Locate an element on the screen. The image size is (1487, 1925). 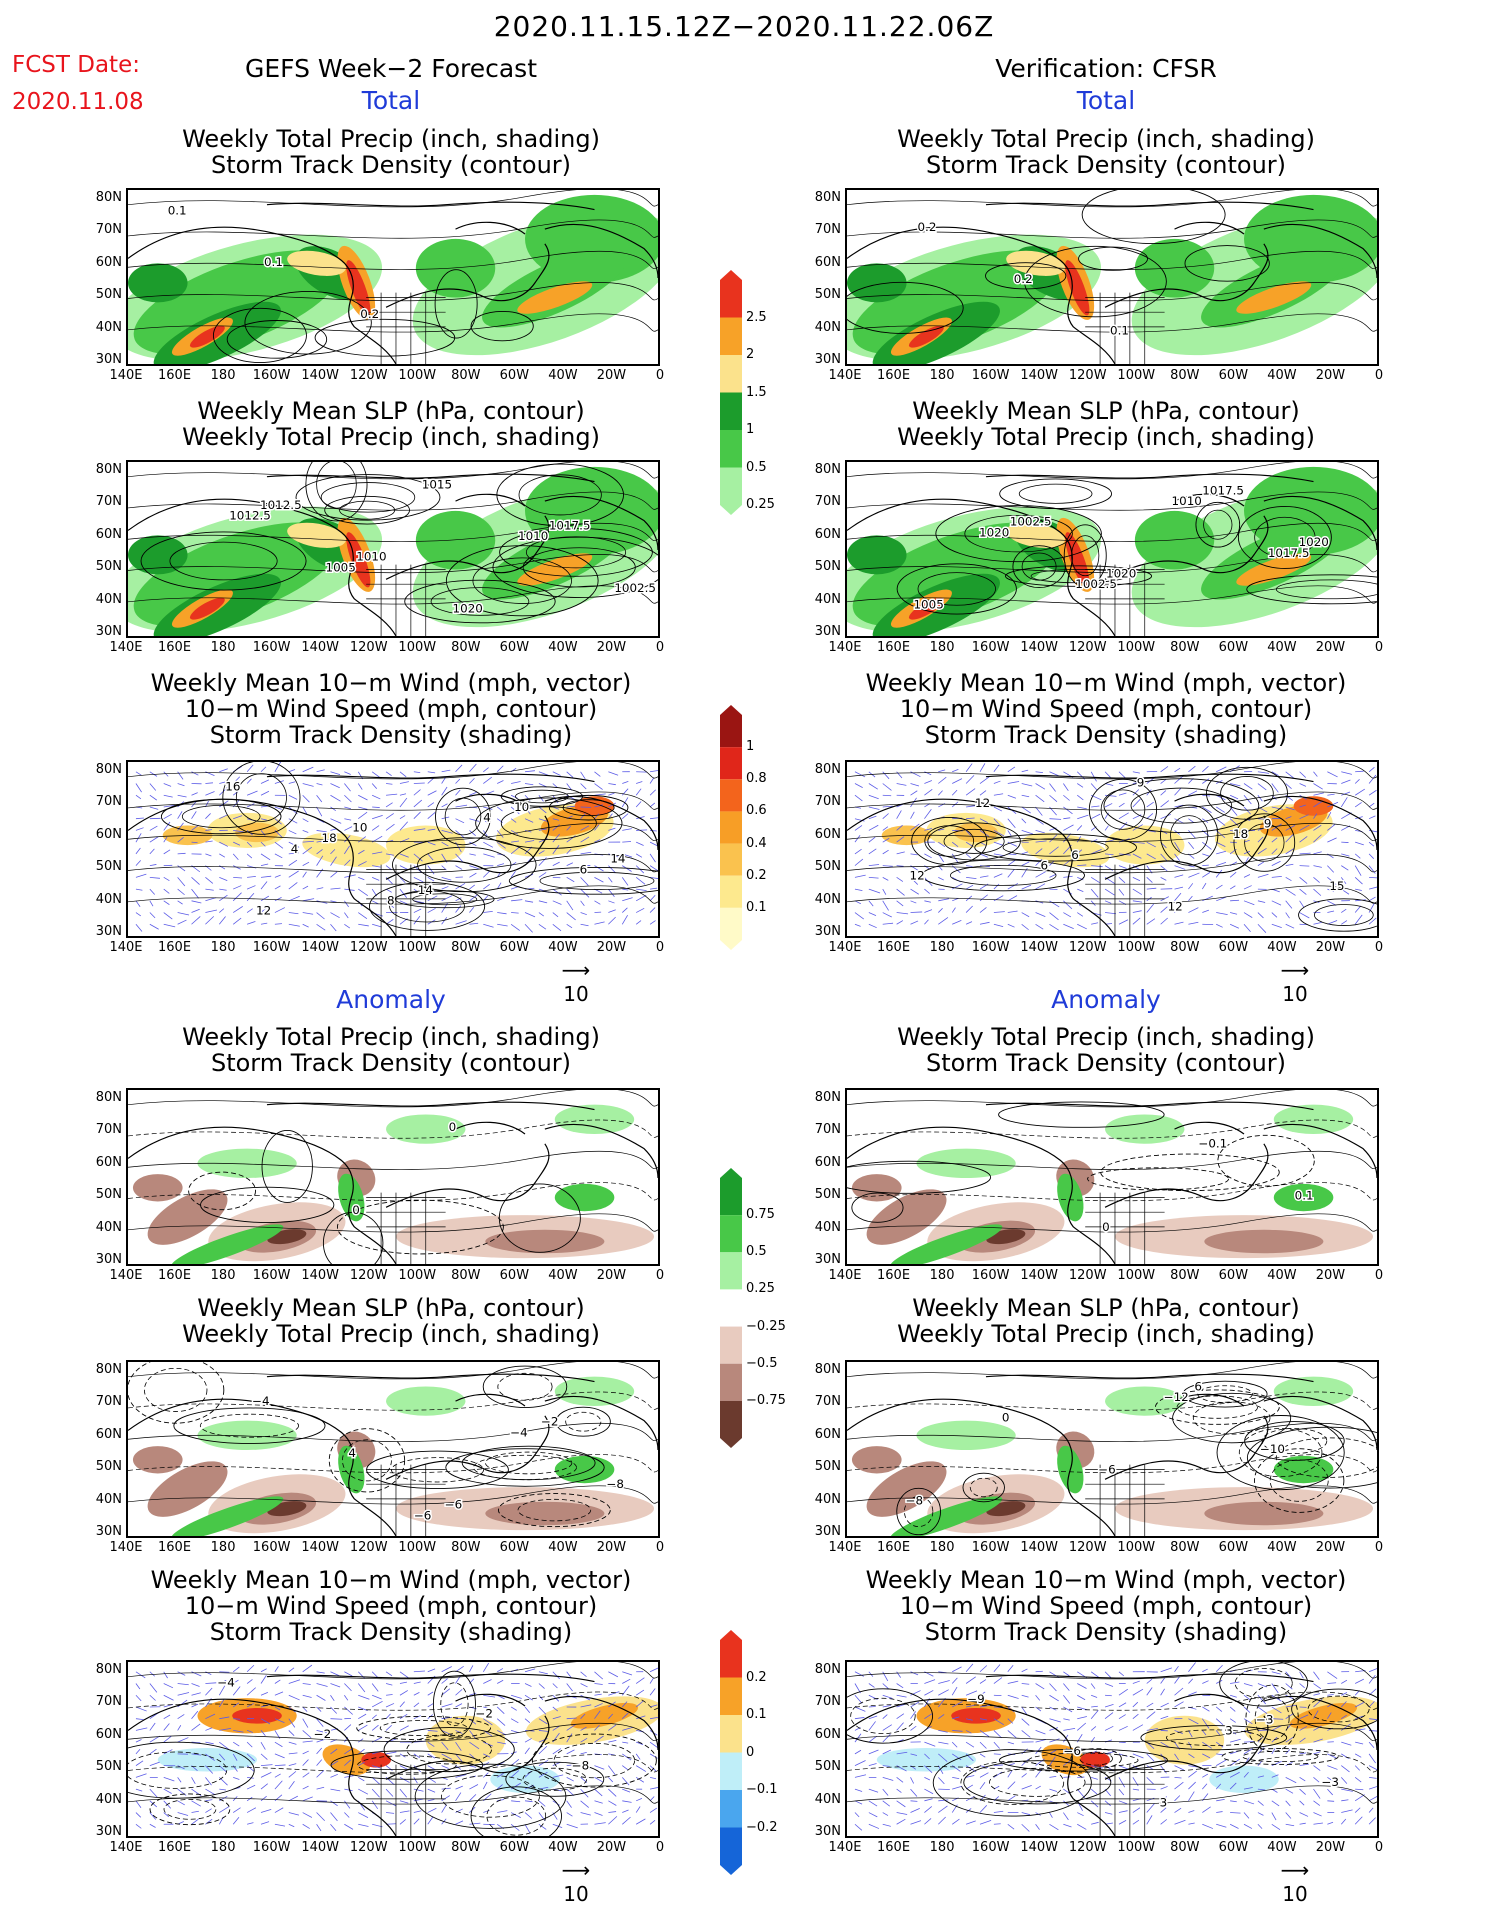
lon-label: 100W is located at coordinates (1136, 947).